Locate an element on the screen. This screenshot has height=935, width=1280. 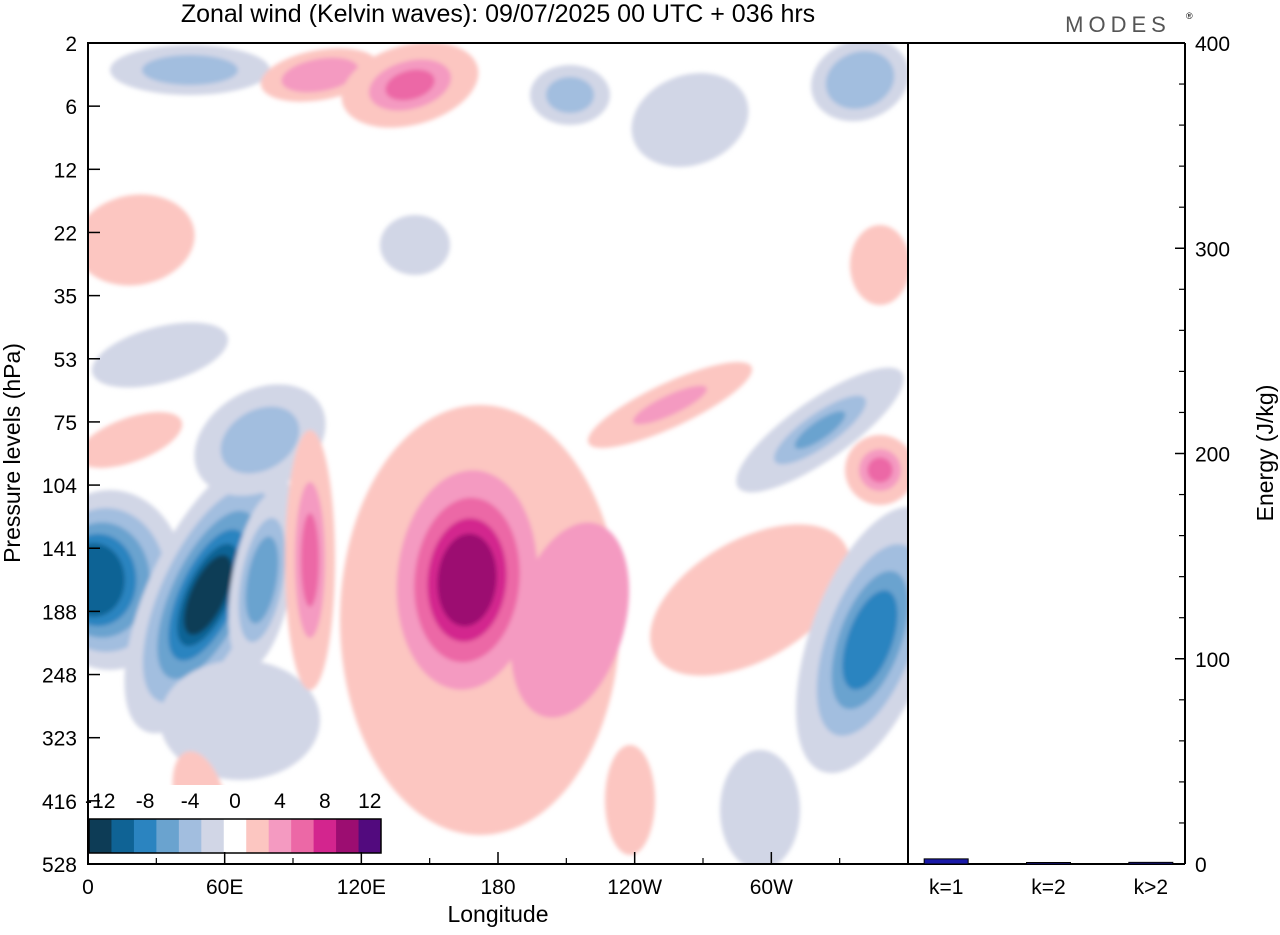
neg-top-140W-level is located at coordinates (570, 95).